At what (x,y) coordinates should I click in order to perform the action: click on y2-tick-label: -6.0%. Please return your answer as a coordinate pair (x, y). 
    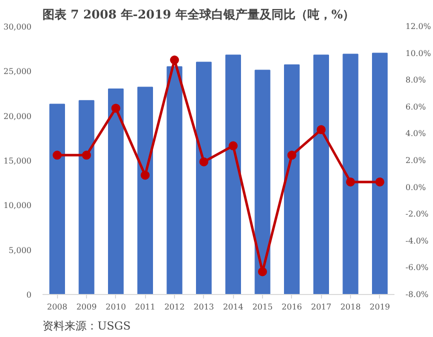
    Looking at the image, I should click on (417, 267).